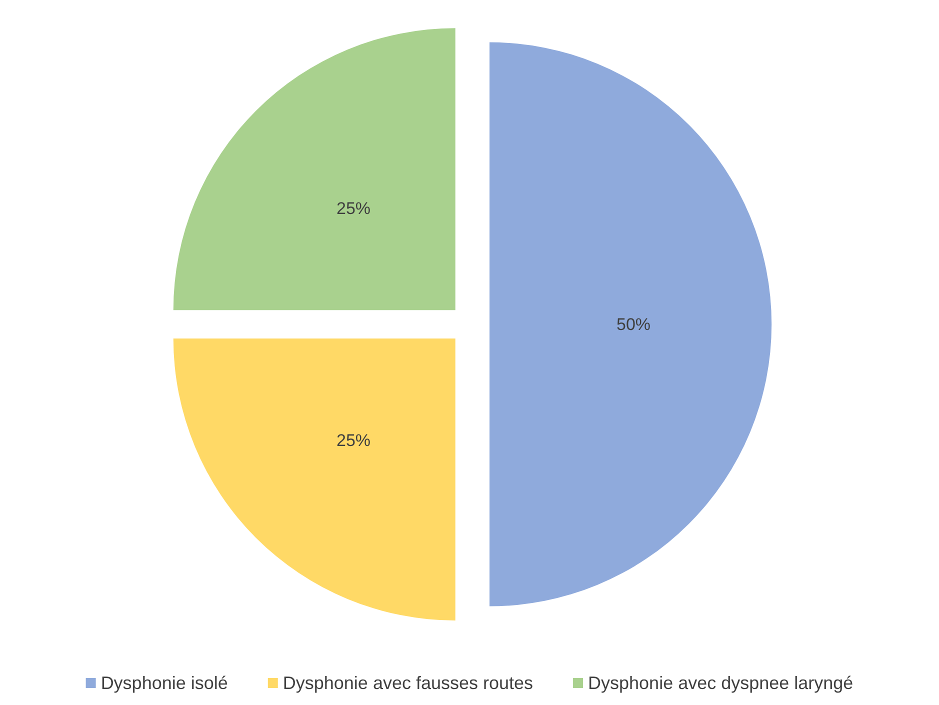 This screenshot has height=705, width=939. Describe the element at coordinates (721, 683) in the screenshot. I see `legend-label: Dysphonie avec dyspnee laryngé` at that location.